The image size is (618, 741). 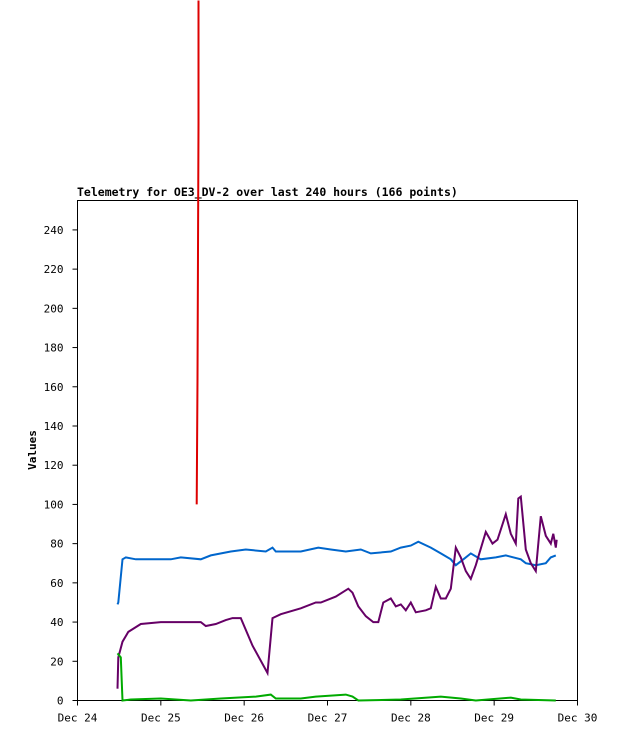 What do you see at coordinates (54, 230) in the screenshot?
I see `y-tick-label: 240` at bounding box center [54, 230].